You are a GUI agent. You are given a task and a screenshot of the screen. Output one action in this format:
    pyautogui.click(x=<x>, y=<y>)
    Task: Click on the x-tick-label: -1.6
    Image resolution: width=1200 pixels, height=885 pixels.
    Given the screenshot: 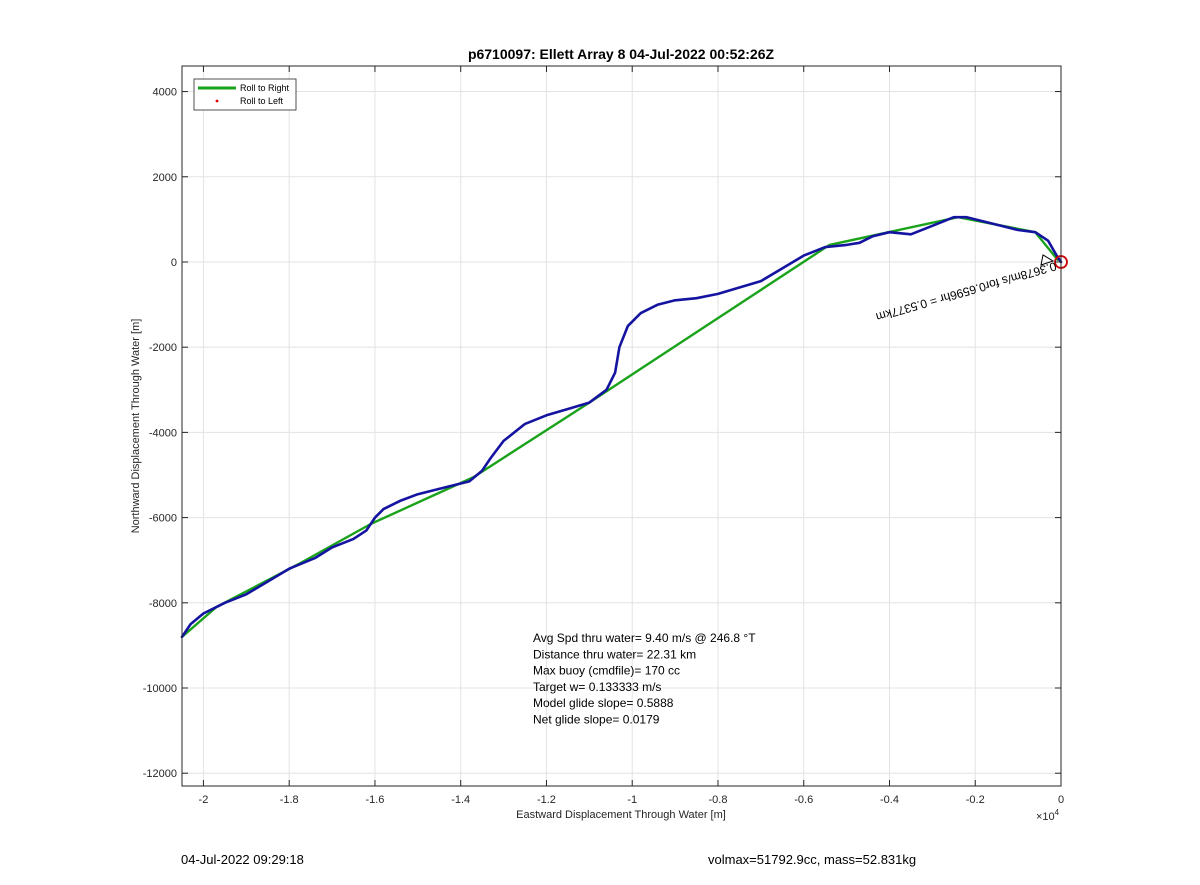 What is the action you would take?
    pyautogui.click(x=374, y=800)
    